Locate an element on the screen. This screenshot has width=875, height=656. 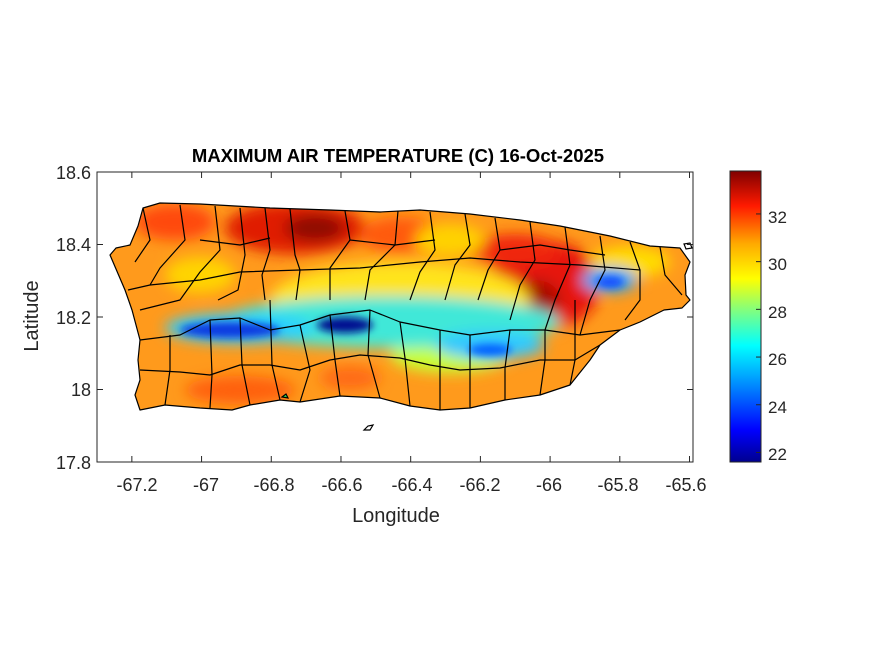
islet-south is located at coordinates (368, 427).